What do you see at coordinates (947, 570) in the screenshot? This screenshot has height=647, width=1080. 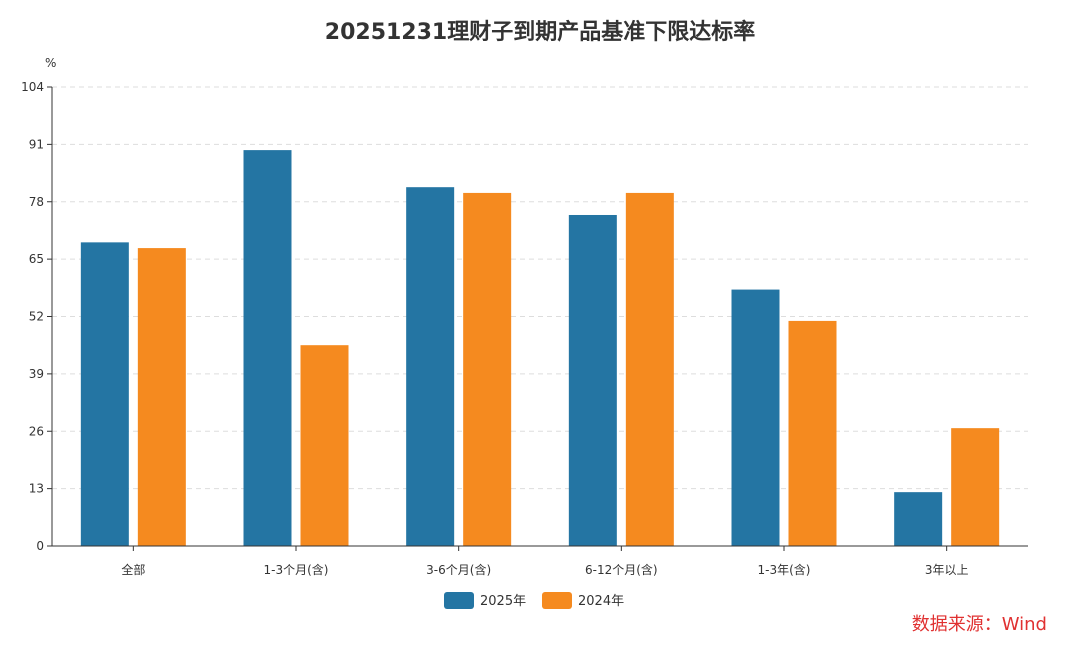 I see `x-tick-label: 3年以上` at bounding box center [947, 570].